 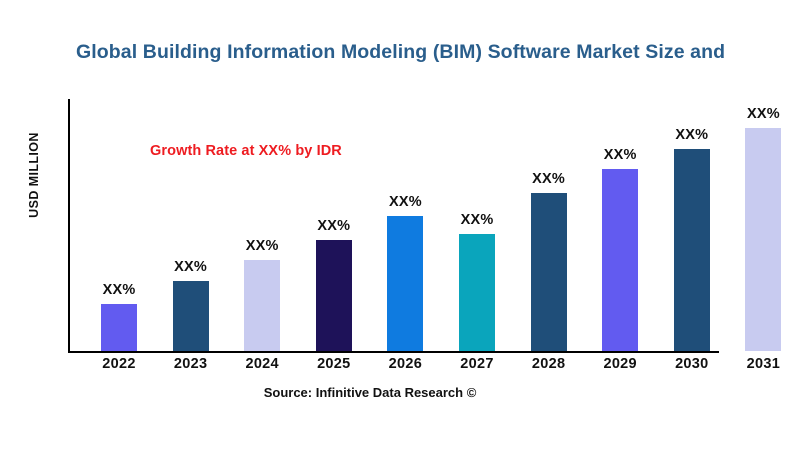 I want to click on x-tick-label-2025: 2025, so click(x=334, y=364).